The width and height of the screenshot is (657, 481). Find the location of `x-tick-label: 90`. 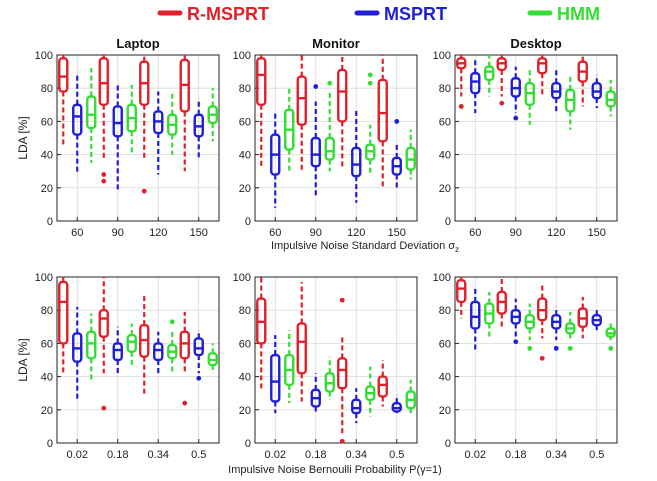

x-tick-label: 90 is located at coordinates (316, 233).